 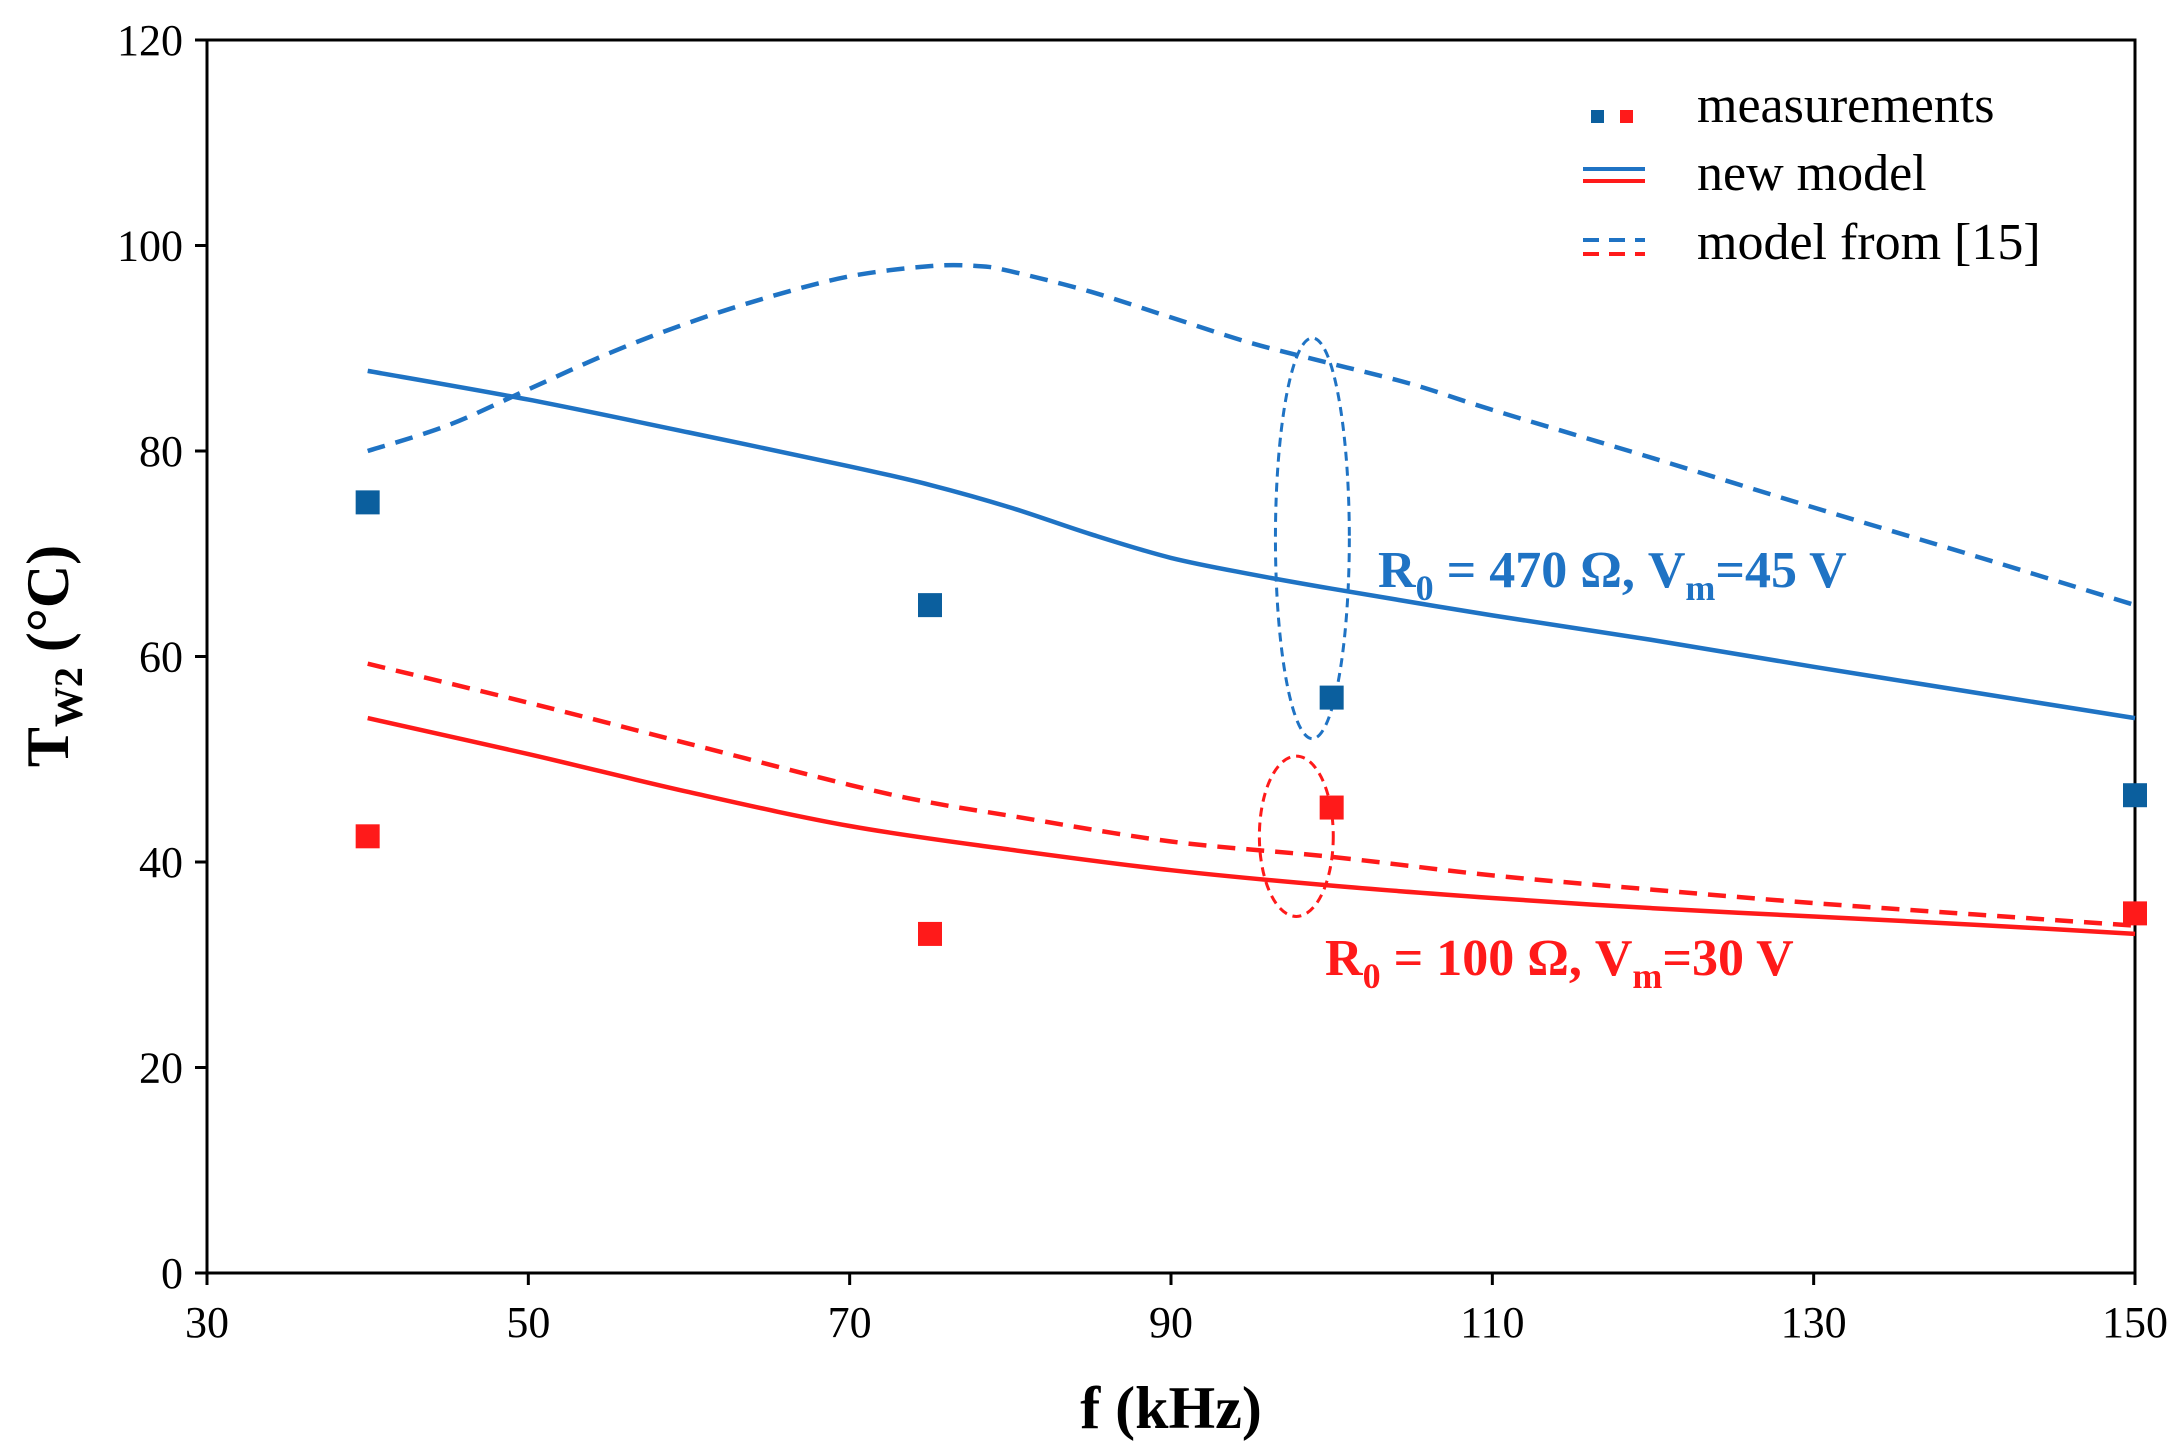 I want to click on annotation-red-part: 0, so click(x=1372, y=976).